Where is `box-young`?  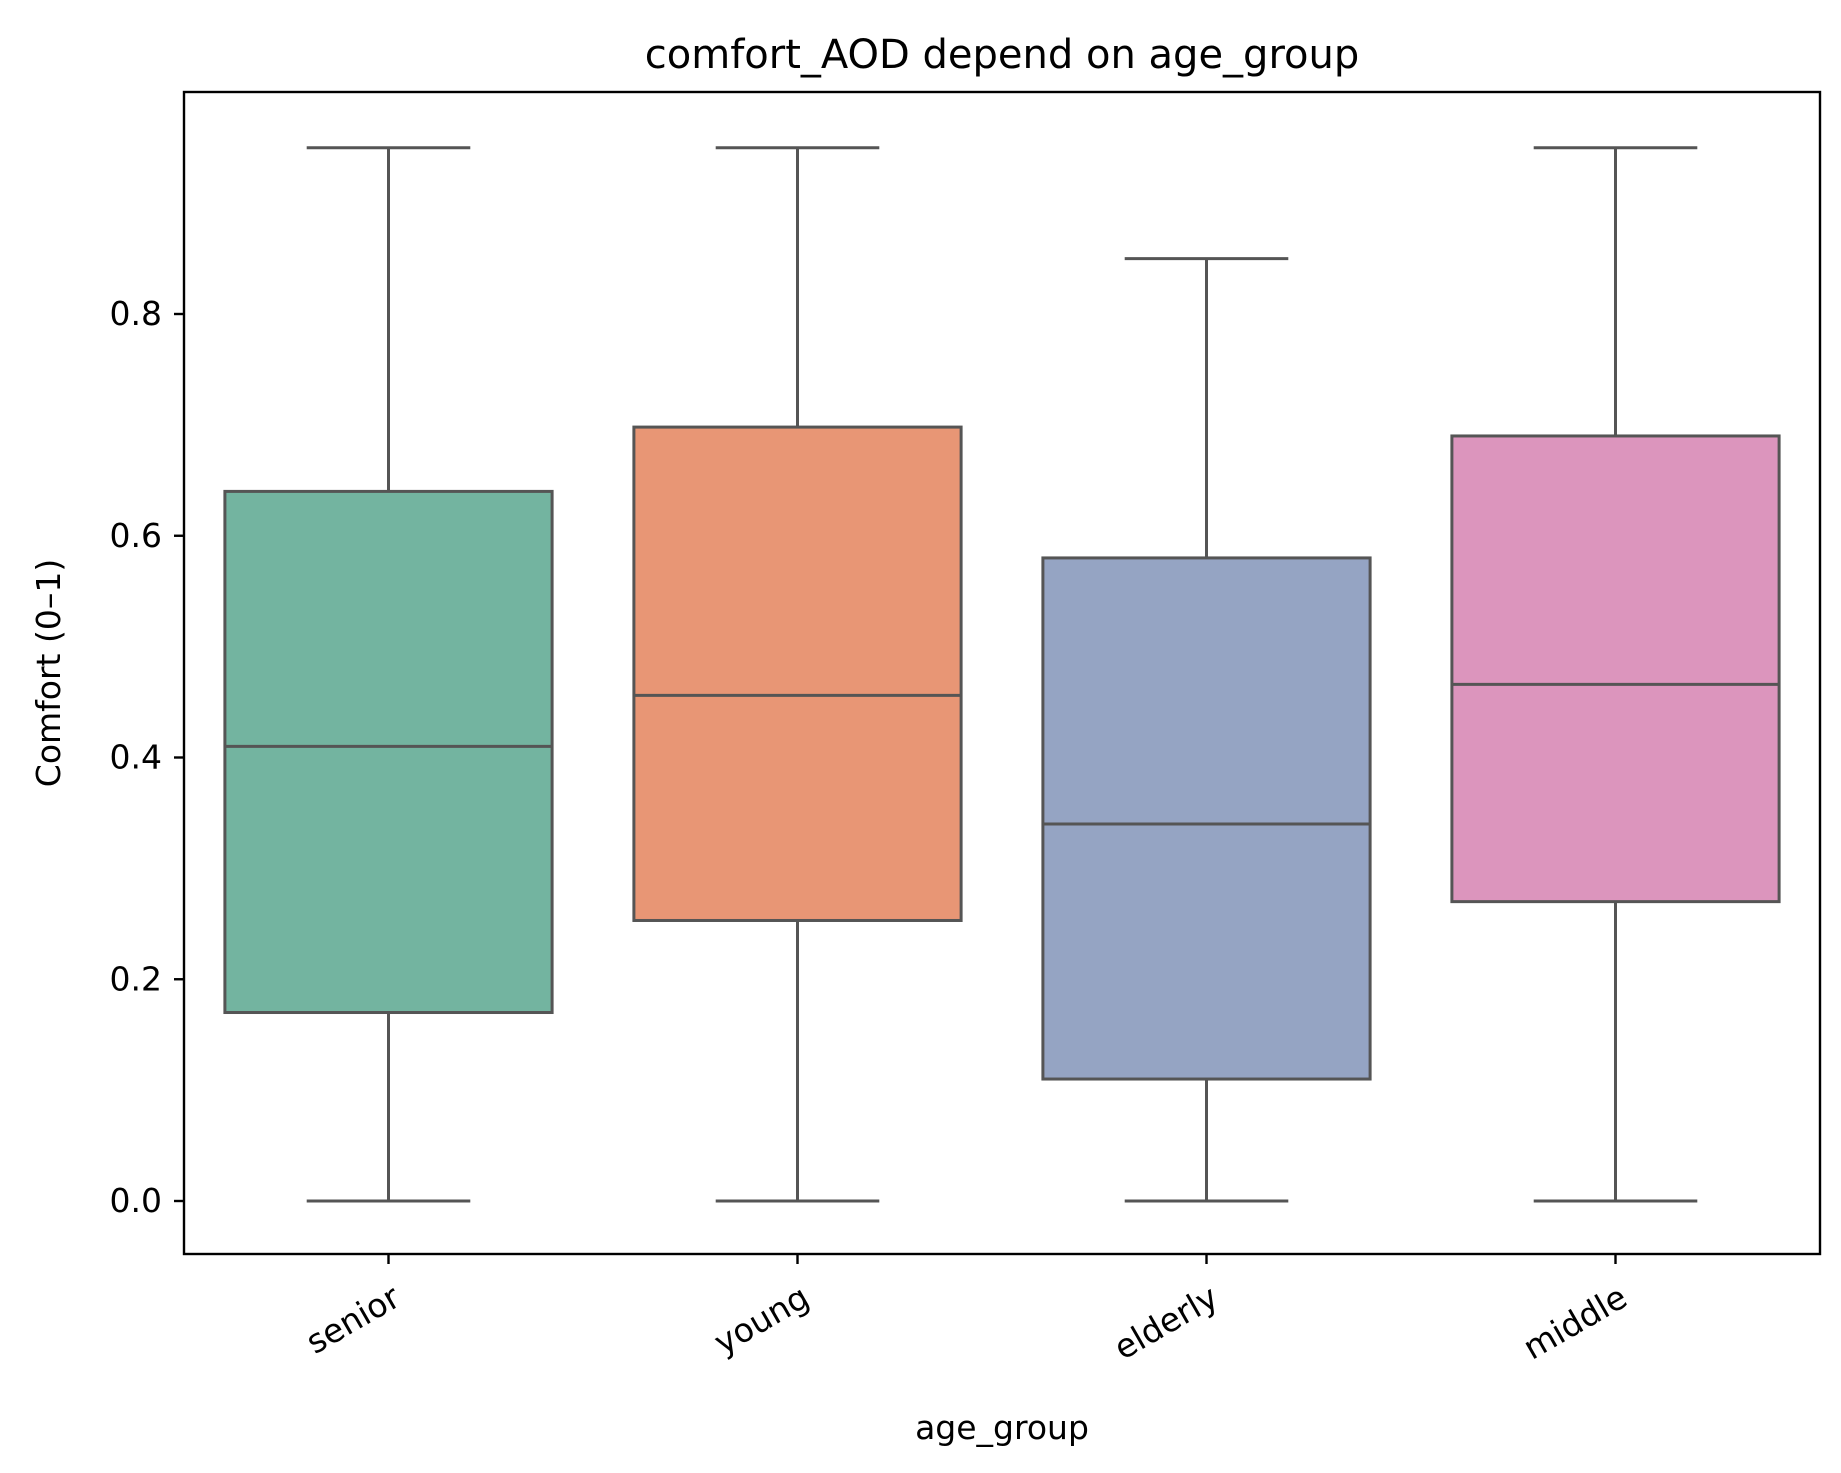
box-young is located at coordinates (797, 674).